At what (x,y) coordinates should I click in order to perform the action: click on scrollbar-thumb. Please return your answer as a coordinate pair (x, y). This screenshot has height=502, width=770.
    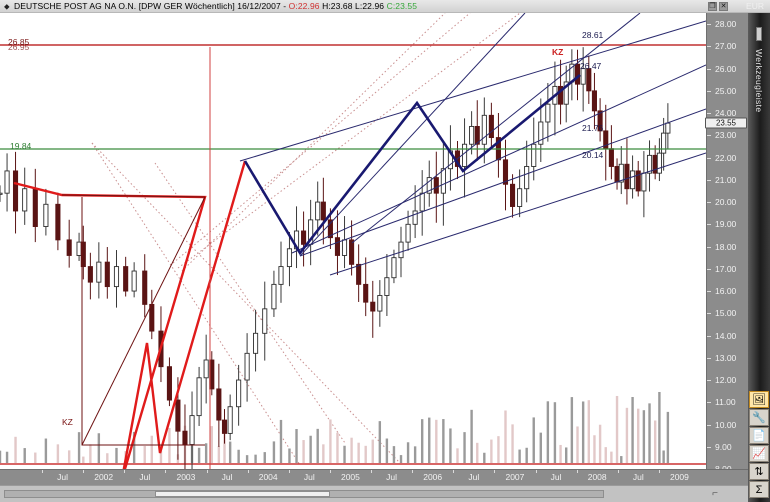
    Looking at the image, I should click on (242, 494).